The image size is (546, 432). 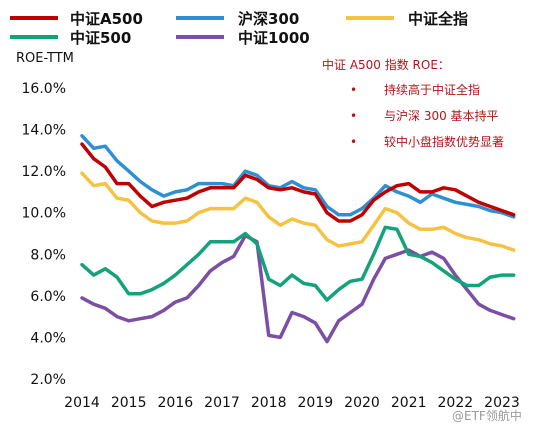 I want to click on annotation-item-3: 较中小盘指数优势显著, so click(x=444, y=141).